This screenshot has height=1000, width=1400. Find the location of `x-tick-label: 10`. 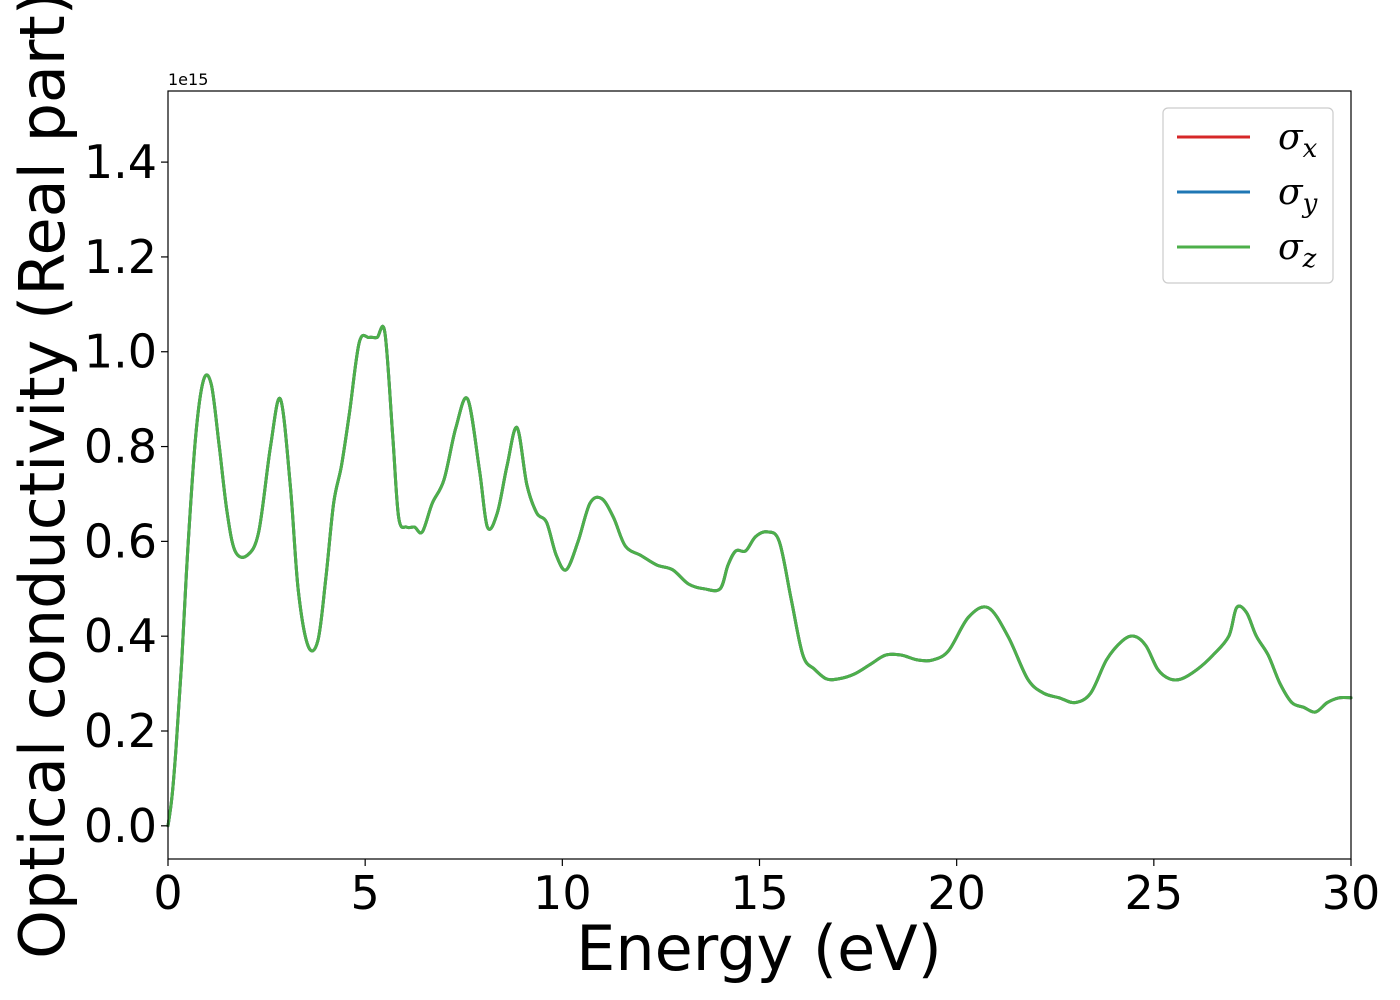

x-tick-label: 10 is located at coordinates (562, 893).